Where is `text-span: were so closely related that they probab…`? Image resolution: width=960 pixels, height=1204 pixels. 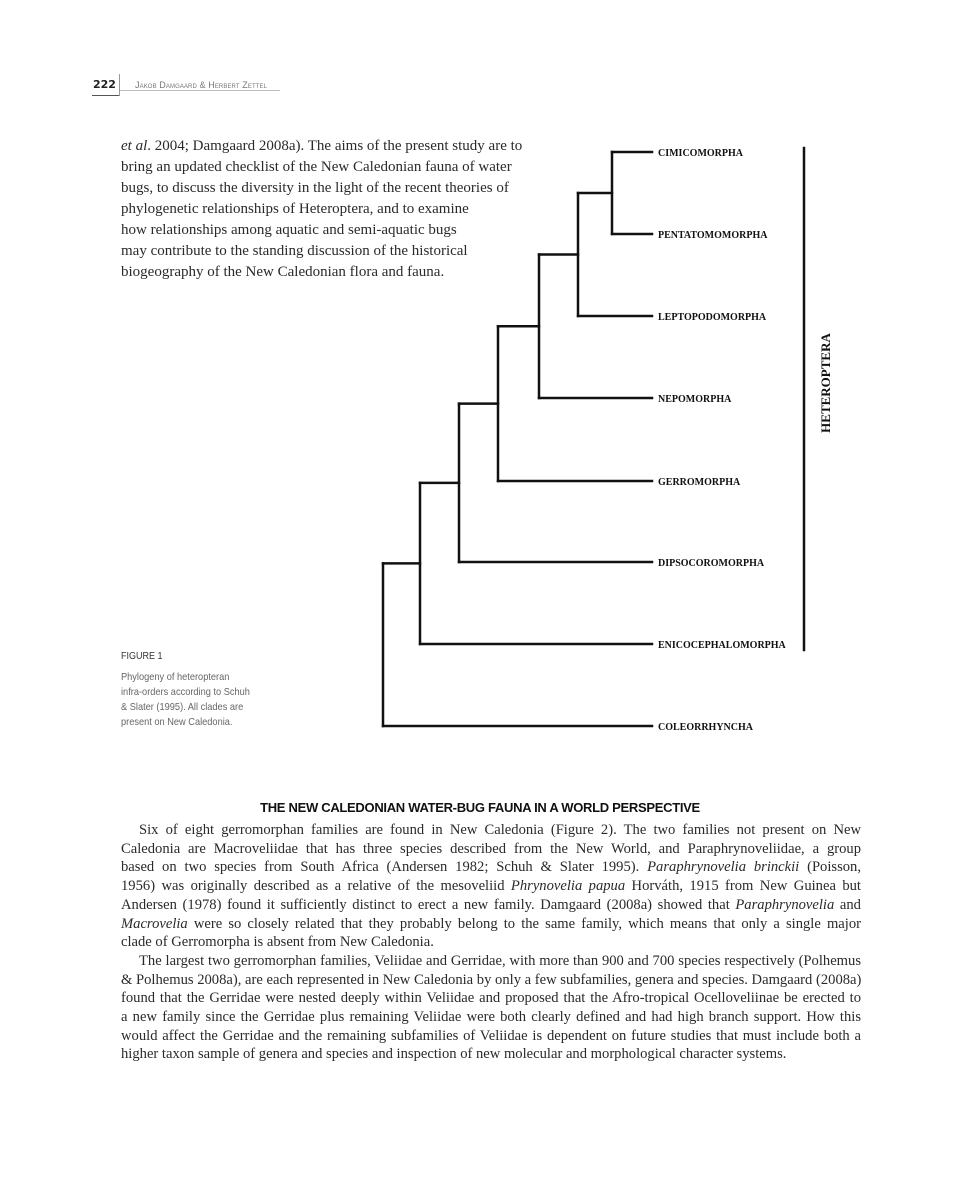 text-span: were so closely related that they probab… is located at coordinates (524, 923).